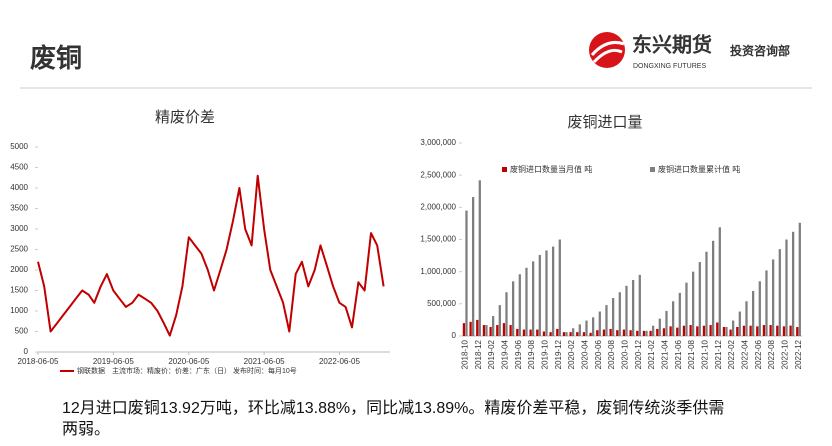 The width and height of the screenshot is (832, 446). I want to click on x-tick-label: 2019-12, so click(558, 354).